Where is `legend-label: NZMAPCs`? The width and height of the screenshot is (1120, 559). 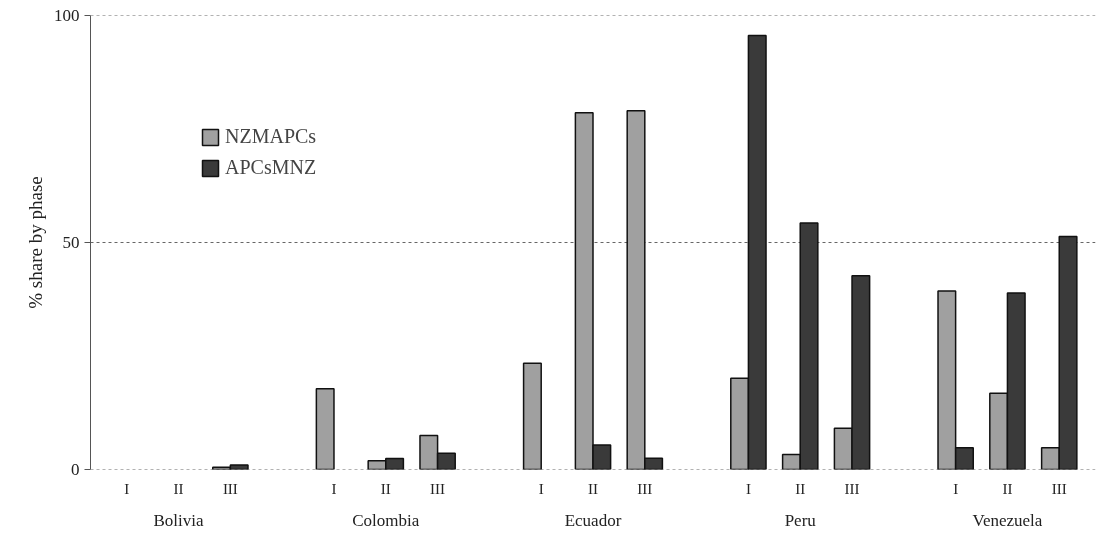
legend-label: NZMAPCs is located at coordinates (271, 136).